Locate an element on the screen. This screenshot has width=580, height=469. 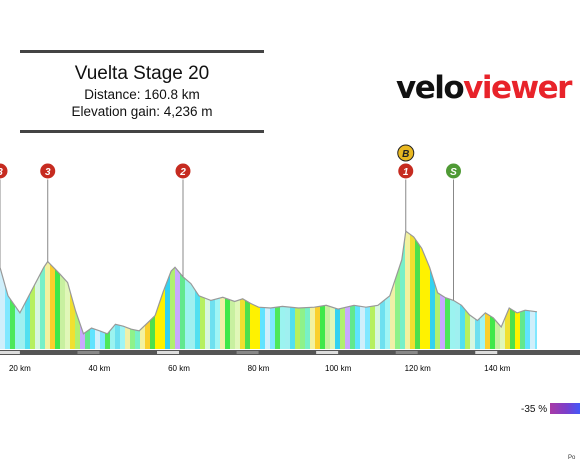
x-tick-label: 60 km is located at coordinates (179, 368).